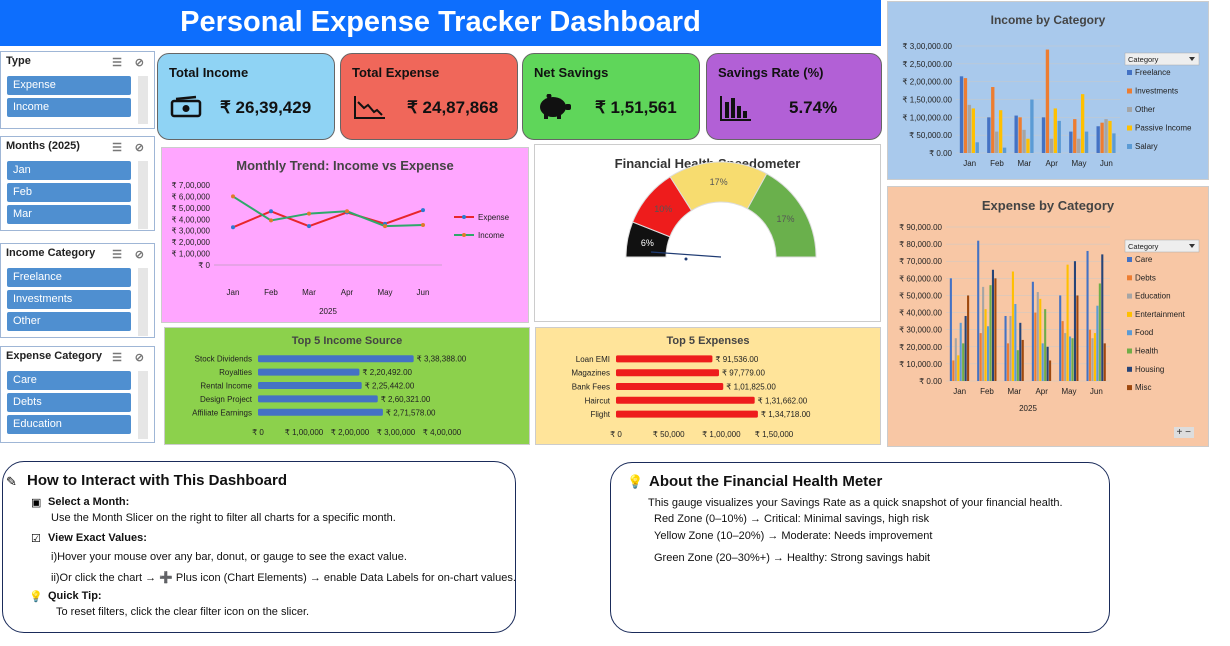 Image resolution: width=1230 pixels, height=646 pixels. Describe the element at coordinates (69, 424) in the screenshot. I see `slicer-item-education: Education` at that location.